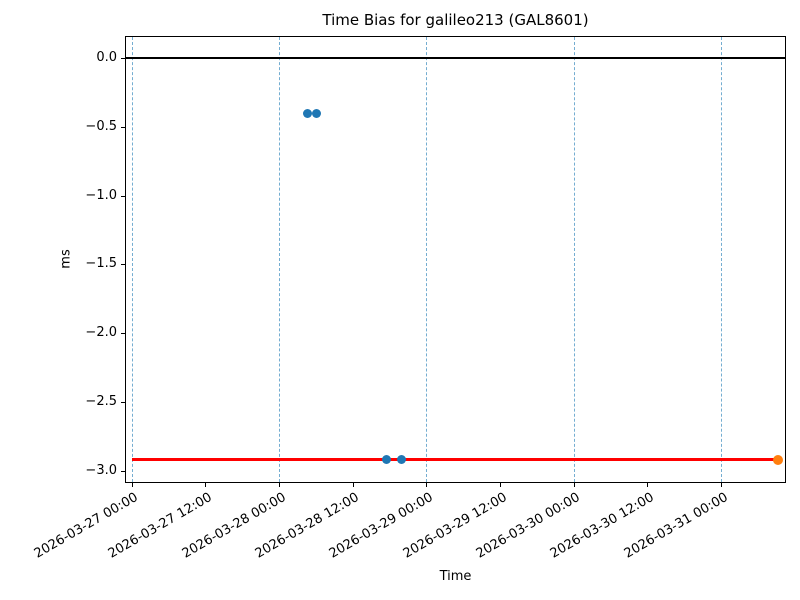  Describe the element at coordinates (106, 57) in the screenshot. I see `y-tick-label: 0.0` at that location.